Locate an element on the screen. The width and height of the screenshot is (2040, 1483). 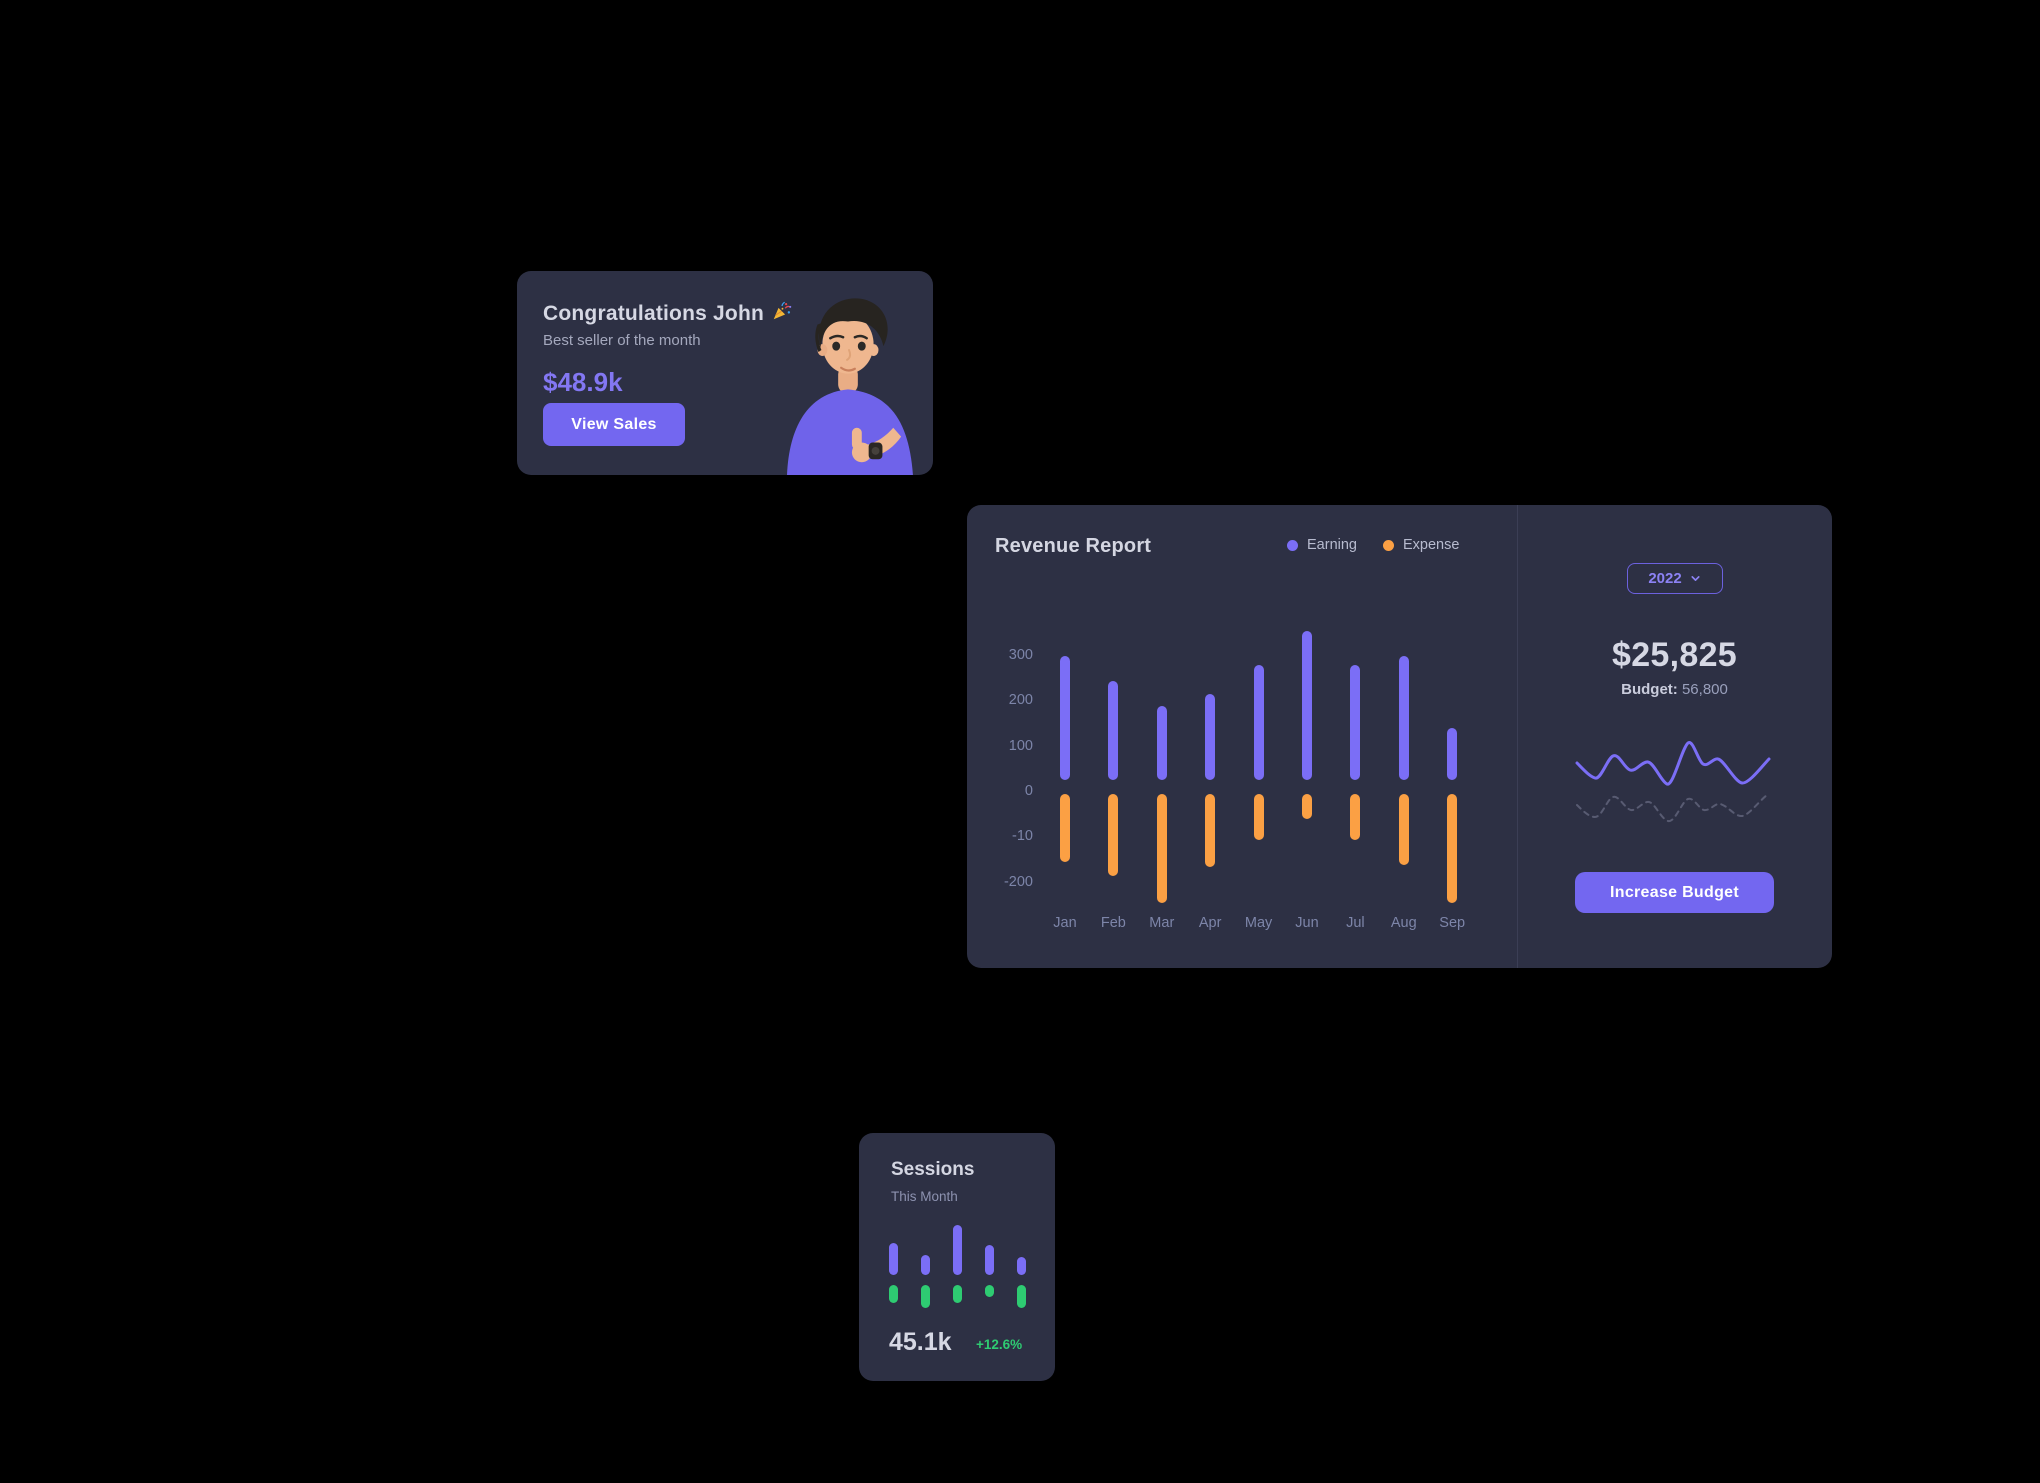
x-axis-label: Jun is located at coordinates (1307, 923).